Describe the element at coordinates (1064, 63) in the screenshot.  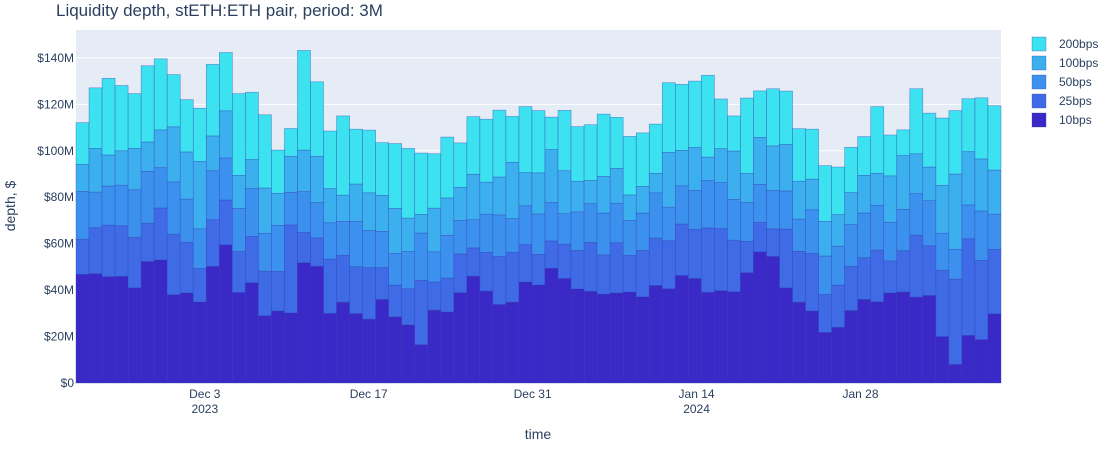
I see `legend-item-100bps: 100bps` at that location.